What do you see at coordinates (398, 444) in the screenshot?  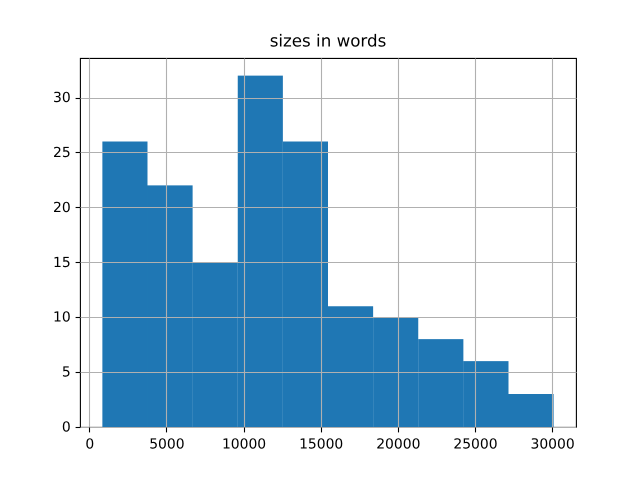 I see `x-tick-label: 20000` at bounding box center [398, 444].